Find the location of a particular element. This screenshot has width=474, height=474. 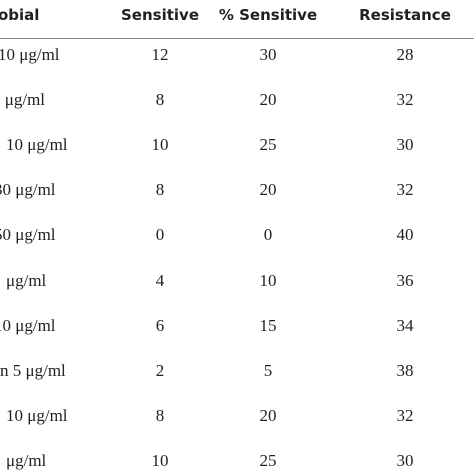

column-header: % Sensitive is located at coordinates (268, 15).